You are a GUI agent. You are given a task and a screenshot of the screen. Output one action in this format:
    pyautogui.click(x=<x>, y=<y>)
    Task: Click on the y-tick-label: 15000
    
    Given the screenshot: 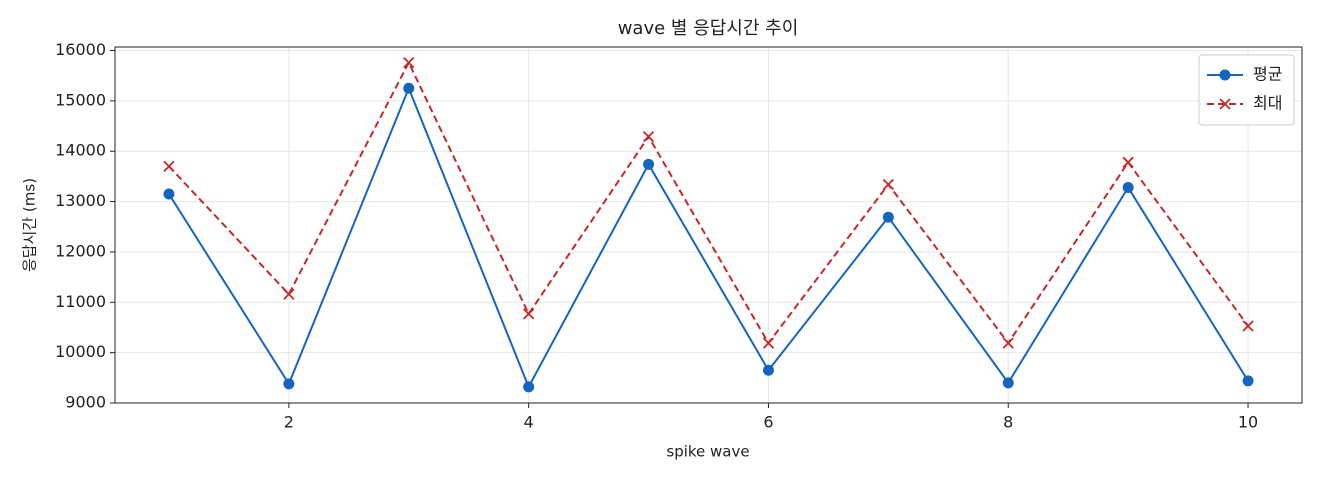 What is the action you would take?
    pyautogui.click(x=80, y=99)
    